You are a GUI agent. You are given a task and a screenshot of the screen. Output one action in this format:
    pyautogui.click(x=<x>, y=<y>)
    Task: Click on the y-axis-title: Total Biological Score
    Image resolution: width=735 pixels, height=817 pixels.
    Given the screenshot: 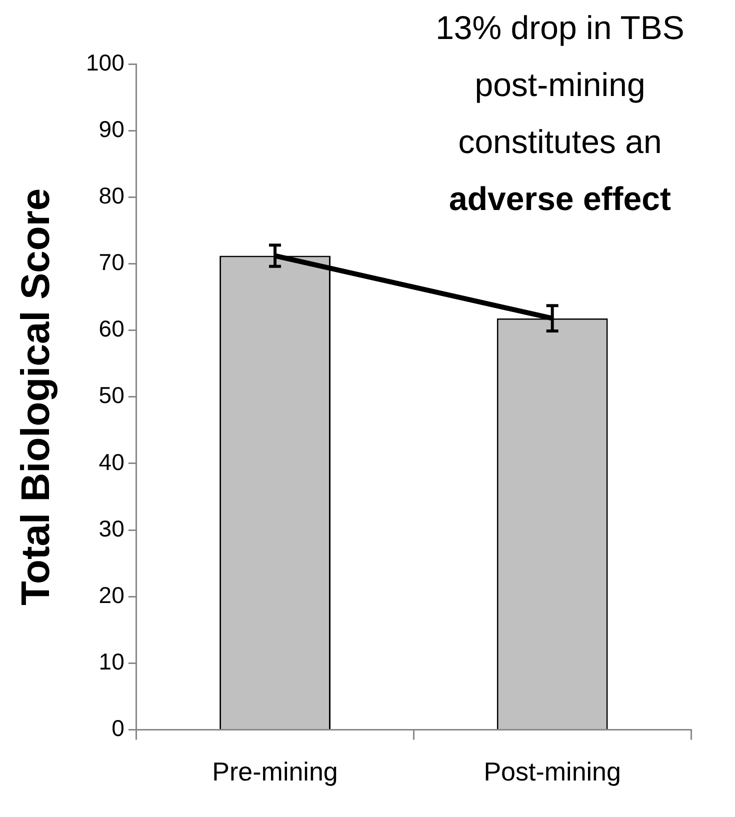 What is the action you would take?
    pyautogui.click(x=36, y=397)
    